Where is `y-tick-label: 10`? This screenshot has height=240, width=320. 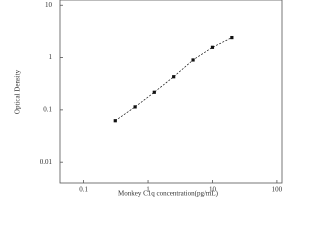 y-tick-label: 10 is located at coordinates (49, 5).